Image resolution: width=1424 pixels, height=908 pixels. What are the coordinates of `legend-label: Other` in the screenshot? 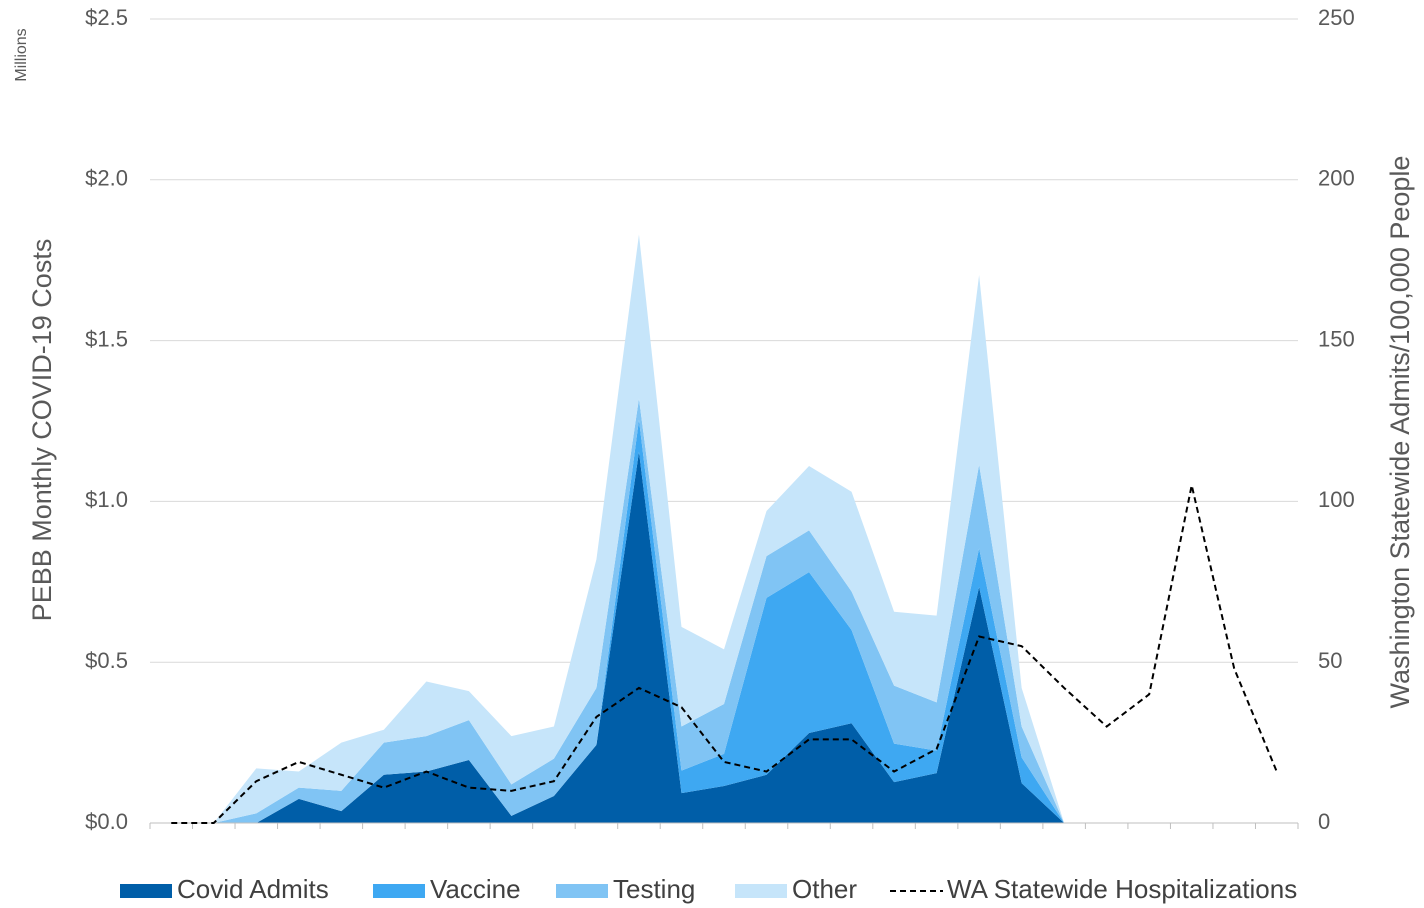 It's located at (824, 889).